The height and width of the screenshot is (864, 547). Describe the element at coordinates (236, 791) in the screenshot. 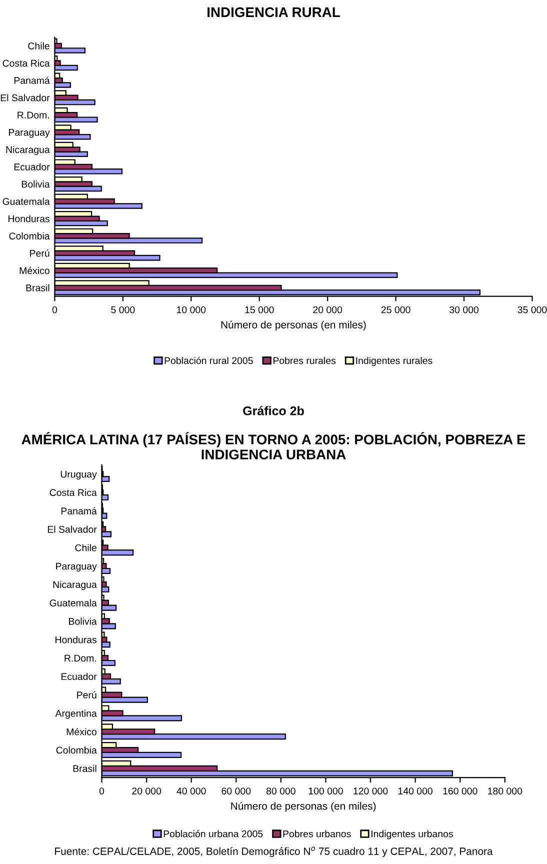

I see `x-tick-label: 60 000` at that location.